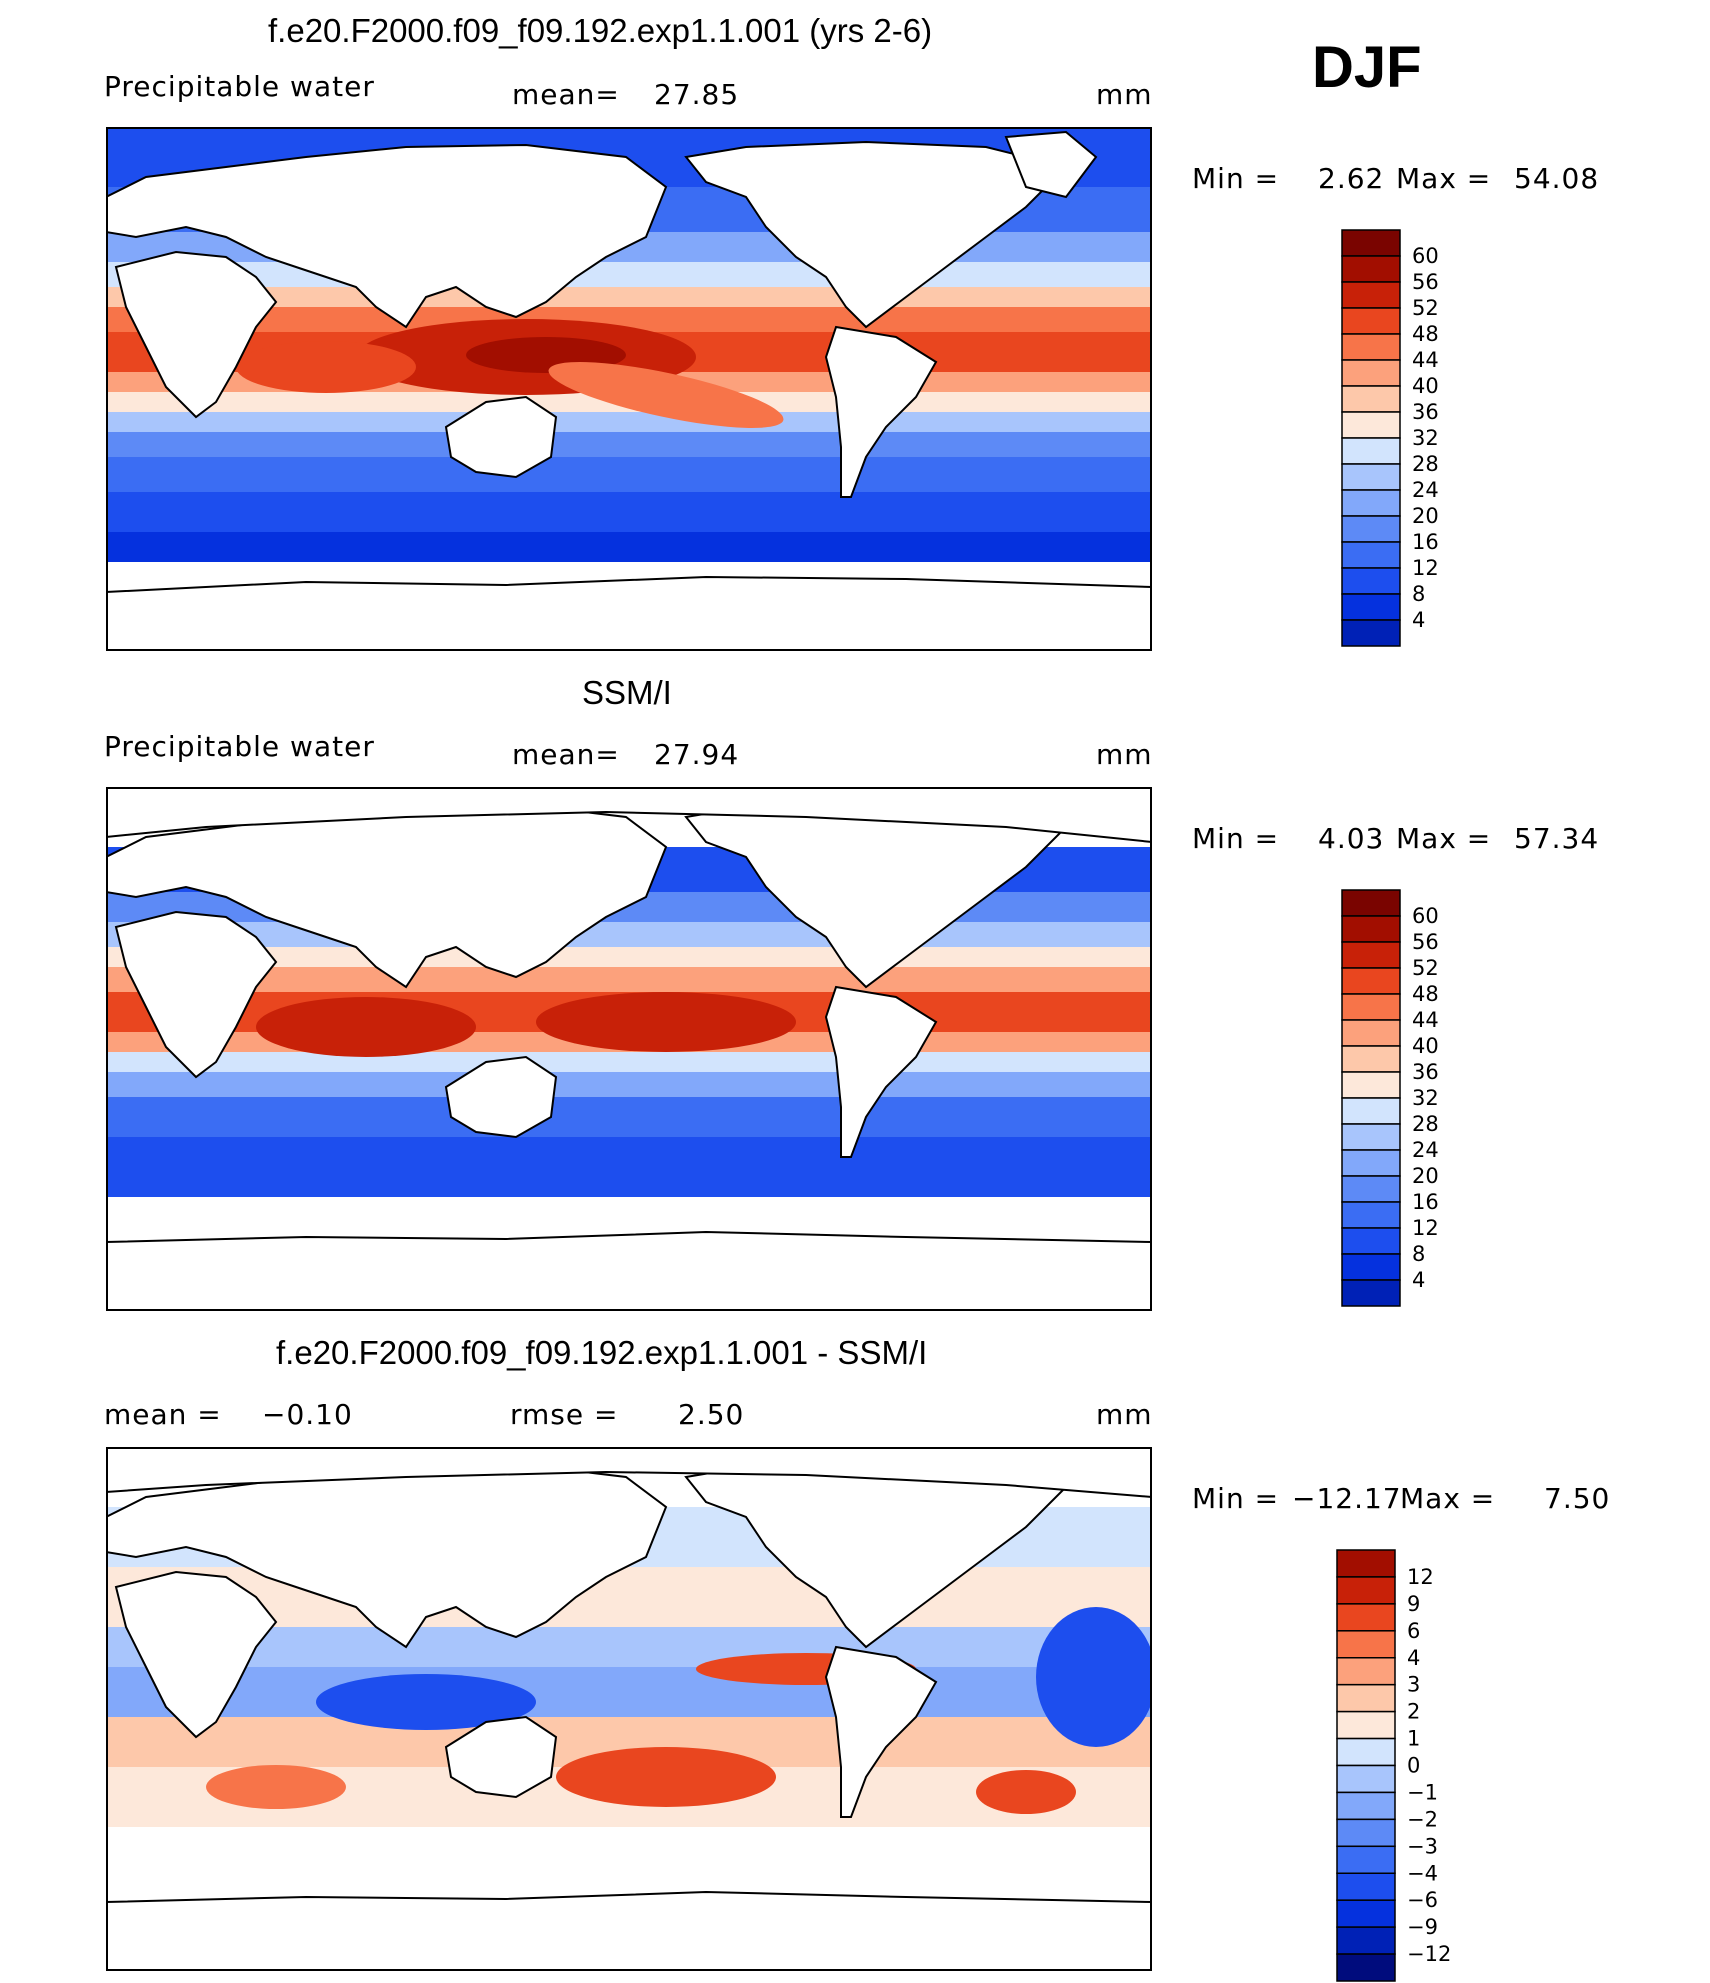 The image size is (1710, 1983). Describe the element at coordinates (1425, 1020) in the screenshot. I see `colorbar-tick-label: 44` at that location.